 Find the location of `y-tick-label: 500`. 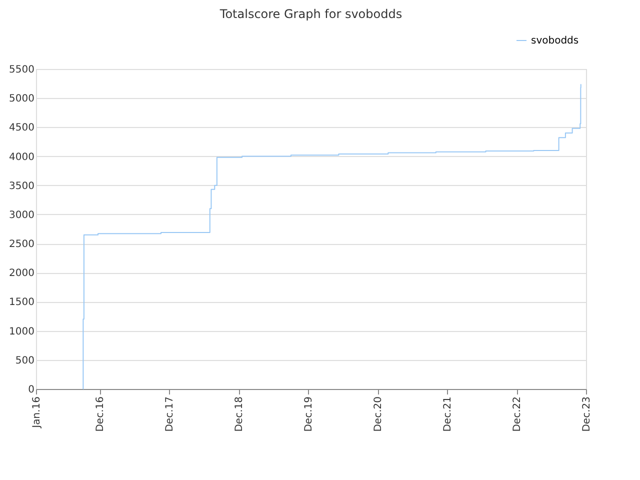

y-tick-label: 500 is located at coordinates (24, 360).